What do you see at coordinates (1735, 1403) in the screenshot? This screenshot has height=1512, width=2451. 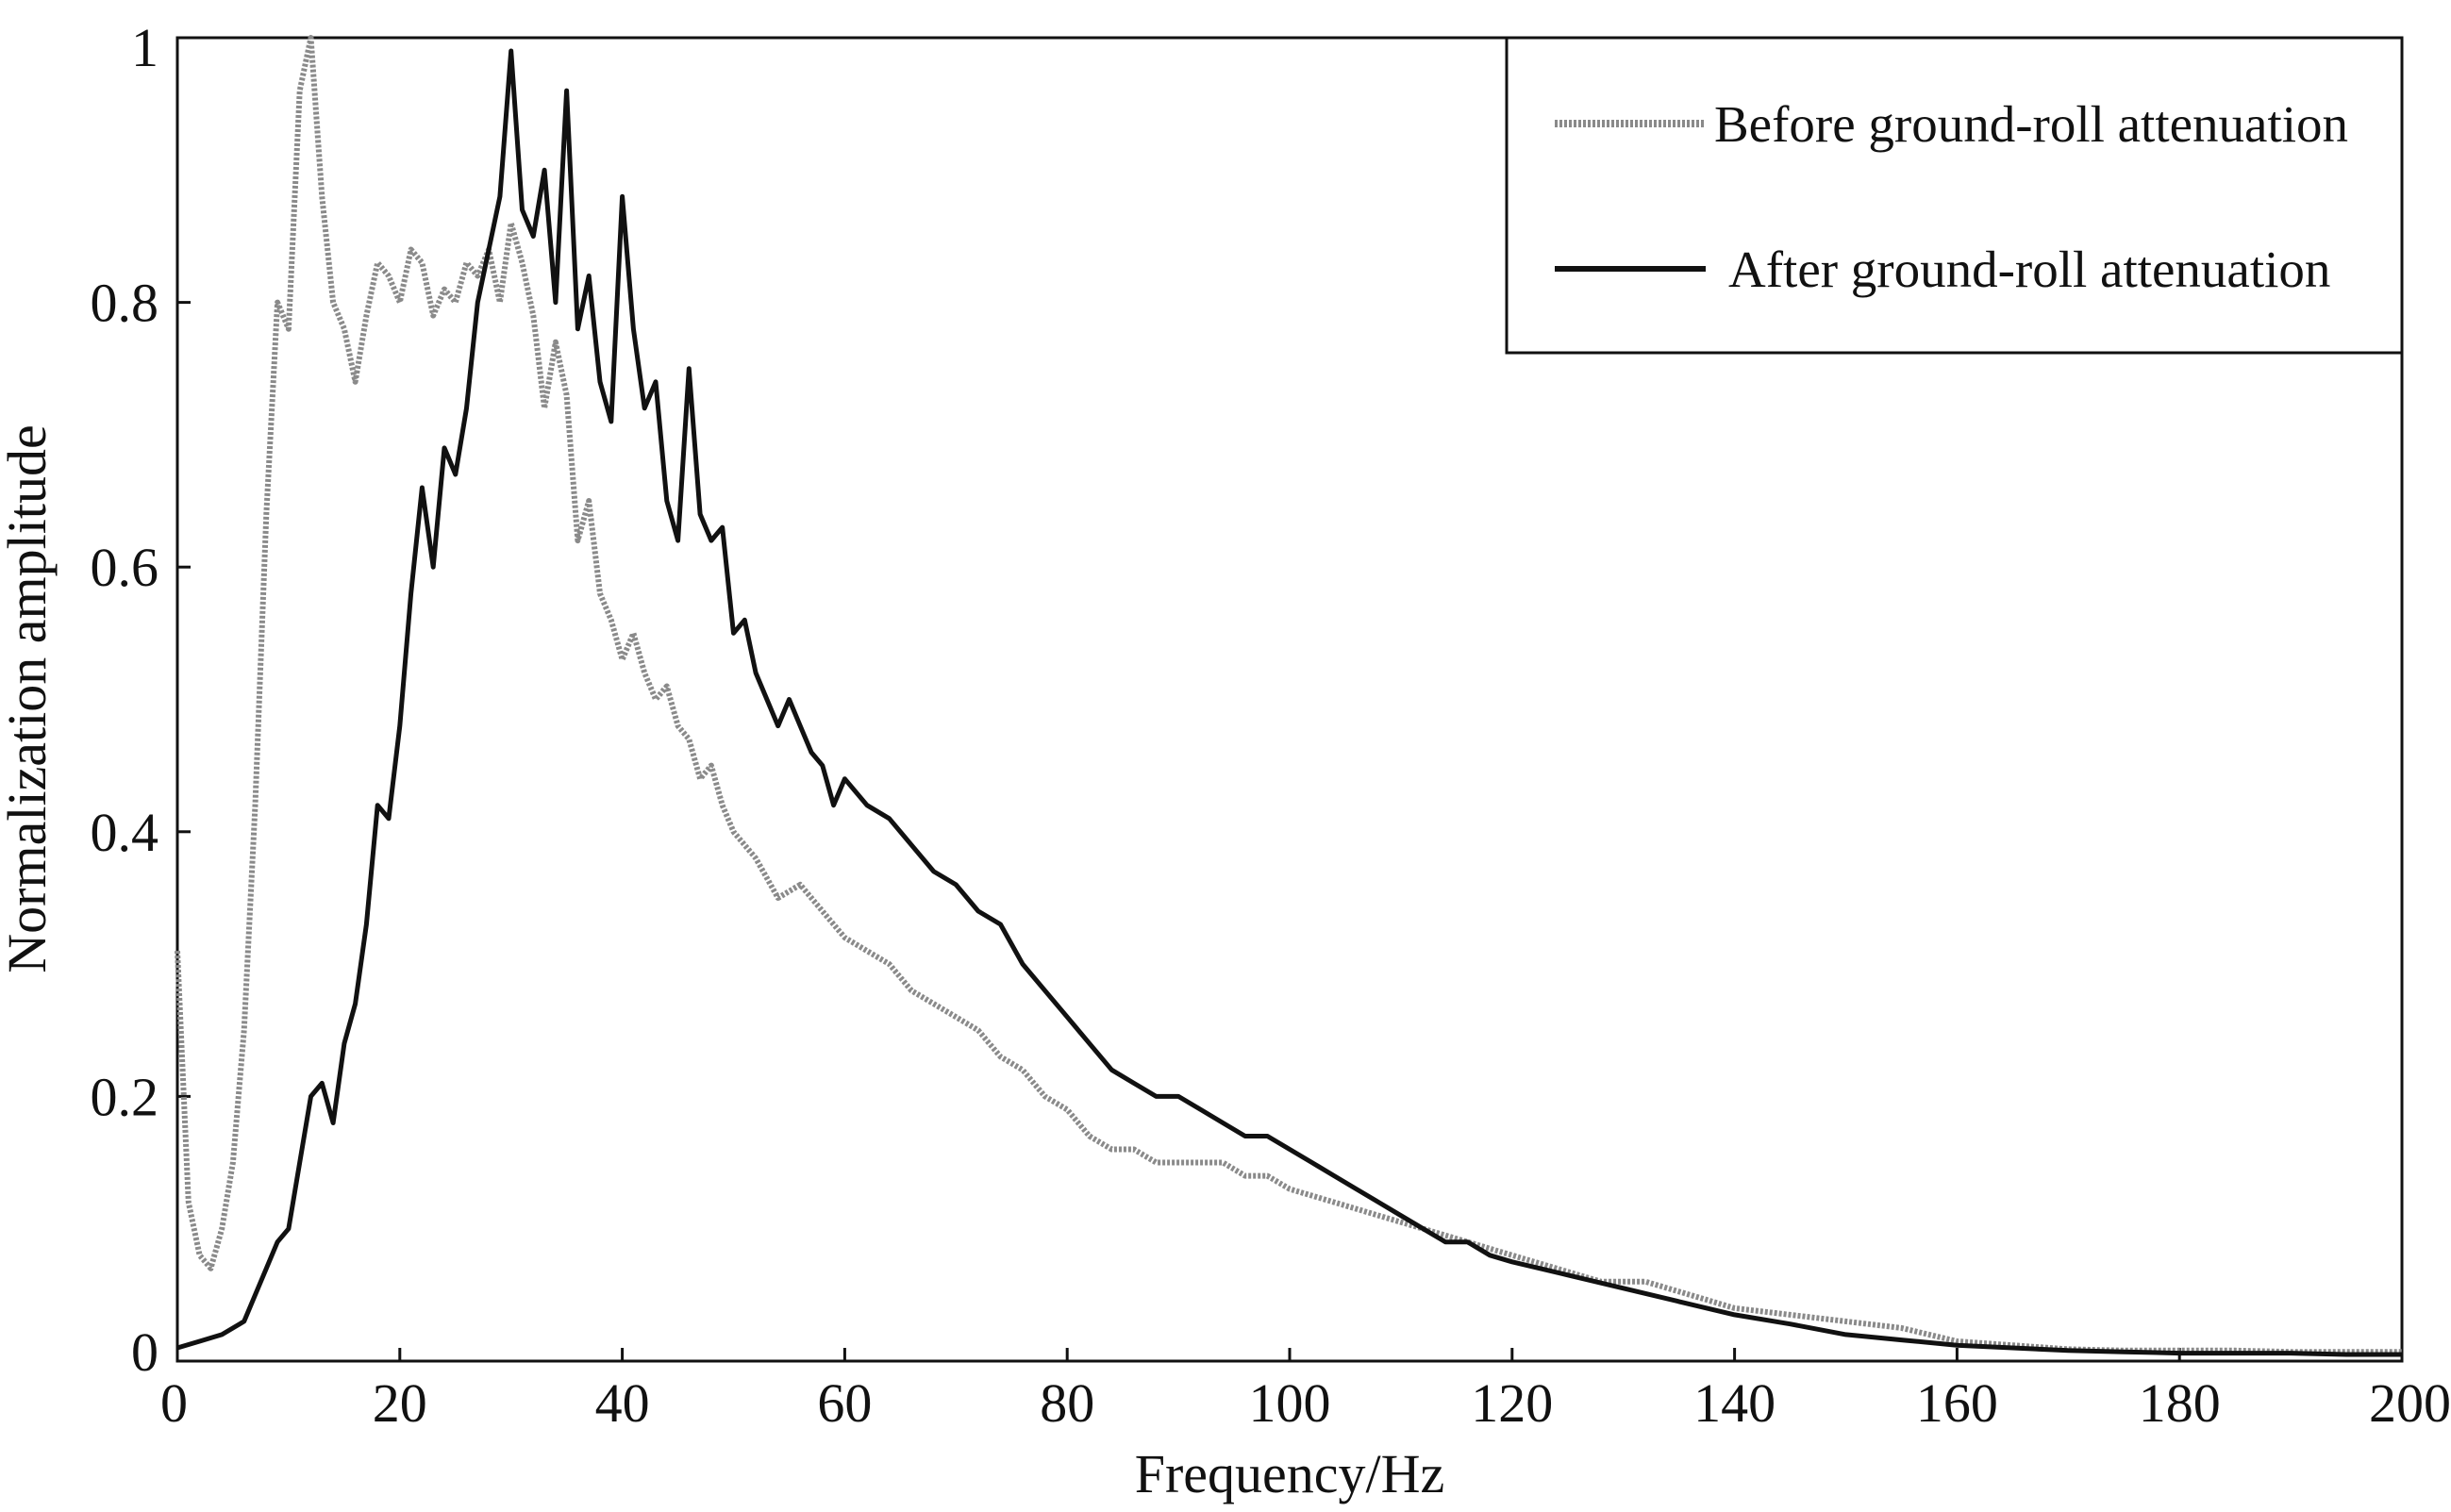 I see `x-tick-label: 140` at bounding box center [1735, 1403].